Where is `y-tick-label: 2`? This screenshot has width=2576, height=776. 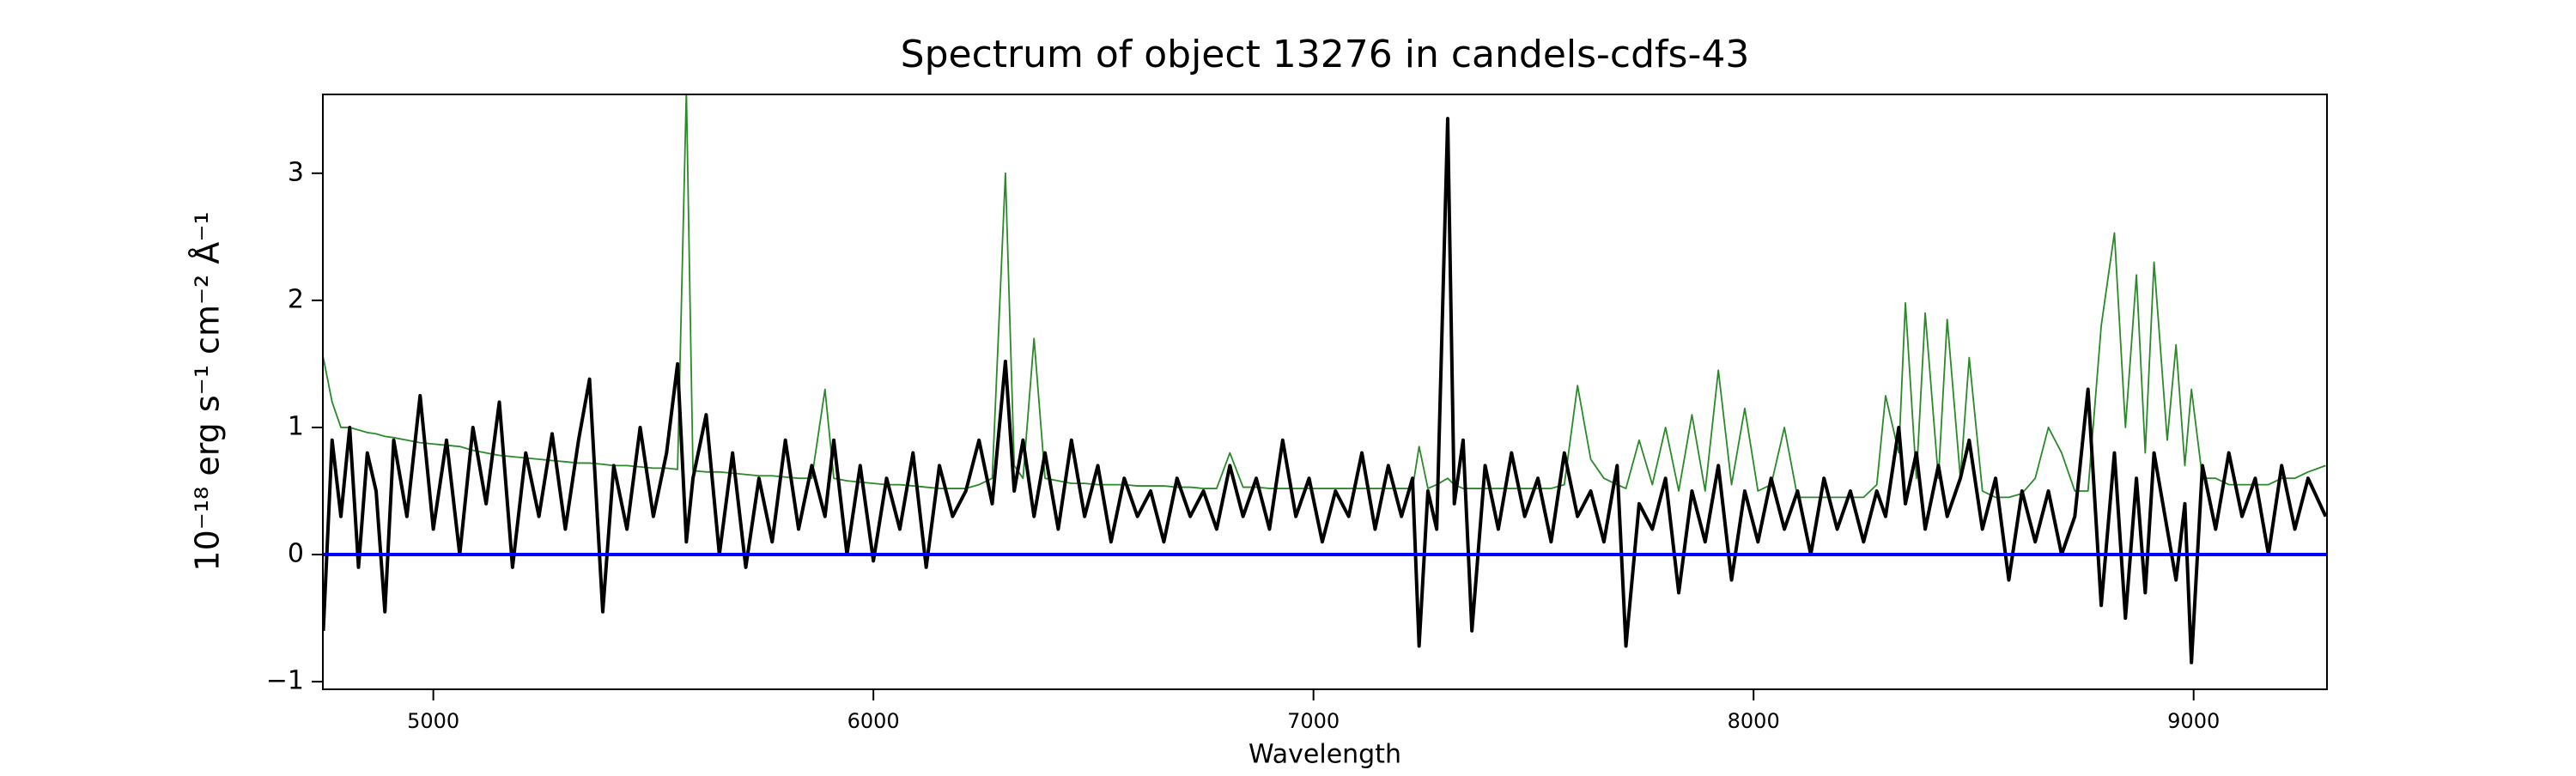
y-tick-label: 2 is located at coordinates (296, 299).